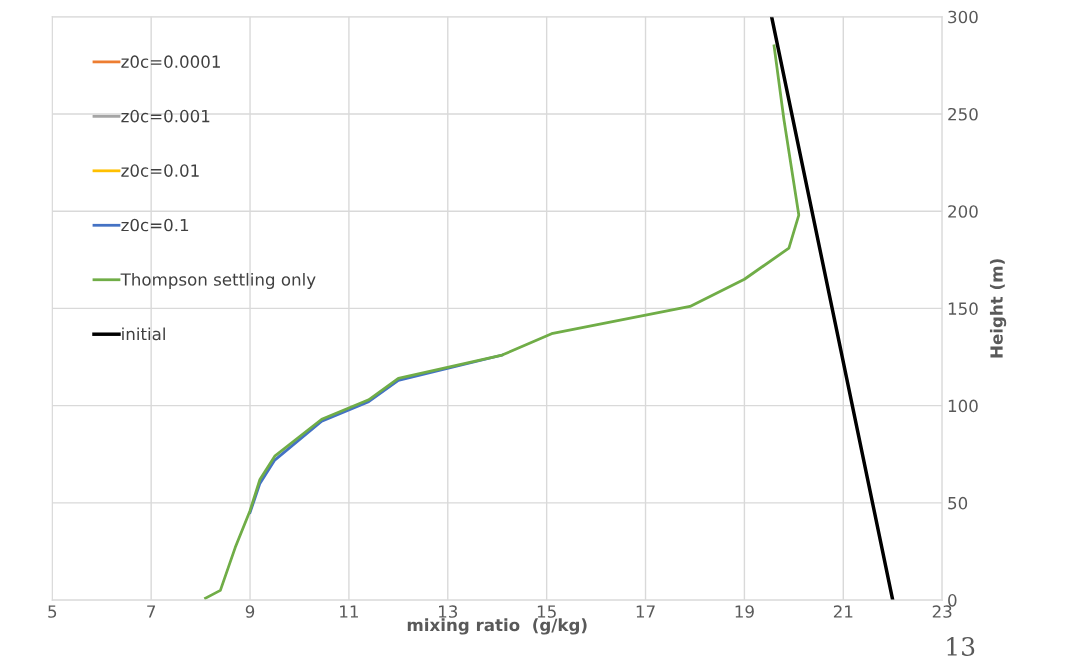 This screenshot has width=1067, height=669. What do you see at coordinates (52, 611) in the screenshot?
I see `x-tick-label: 5` at bounding box center [52, 611].